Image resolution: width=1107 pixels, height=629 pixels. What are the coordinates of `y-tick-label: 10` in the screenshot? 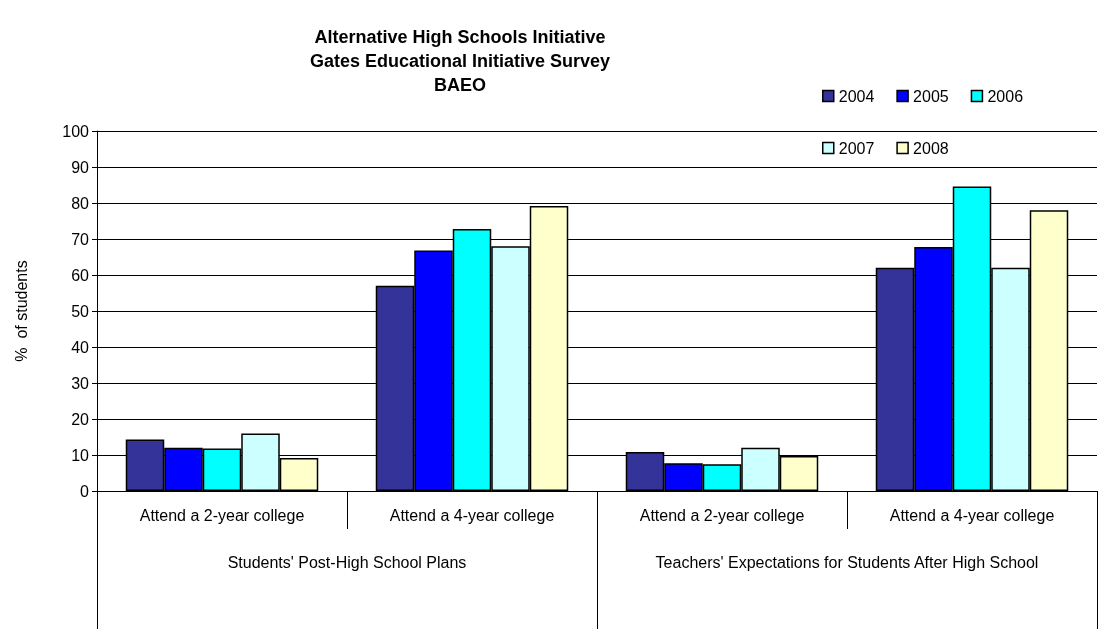 It's located at (80, 455).